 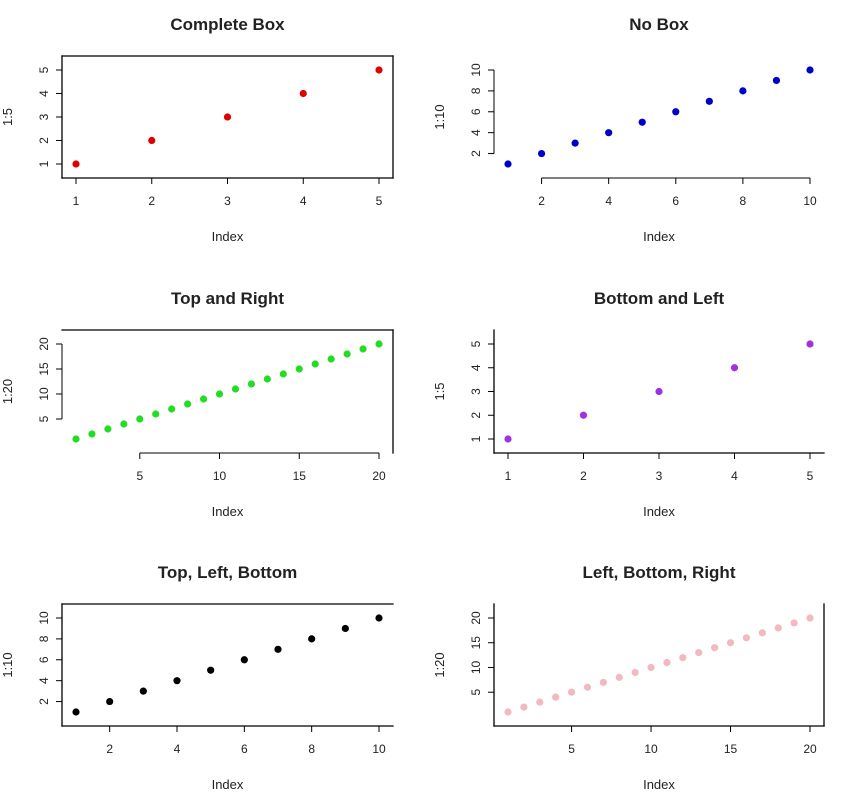 I want to click on x-tick-label: 1, so click(x=76, y=201).